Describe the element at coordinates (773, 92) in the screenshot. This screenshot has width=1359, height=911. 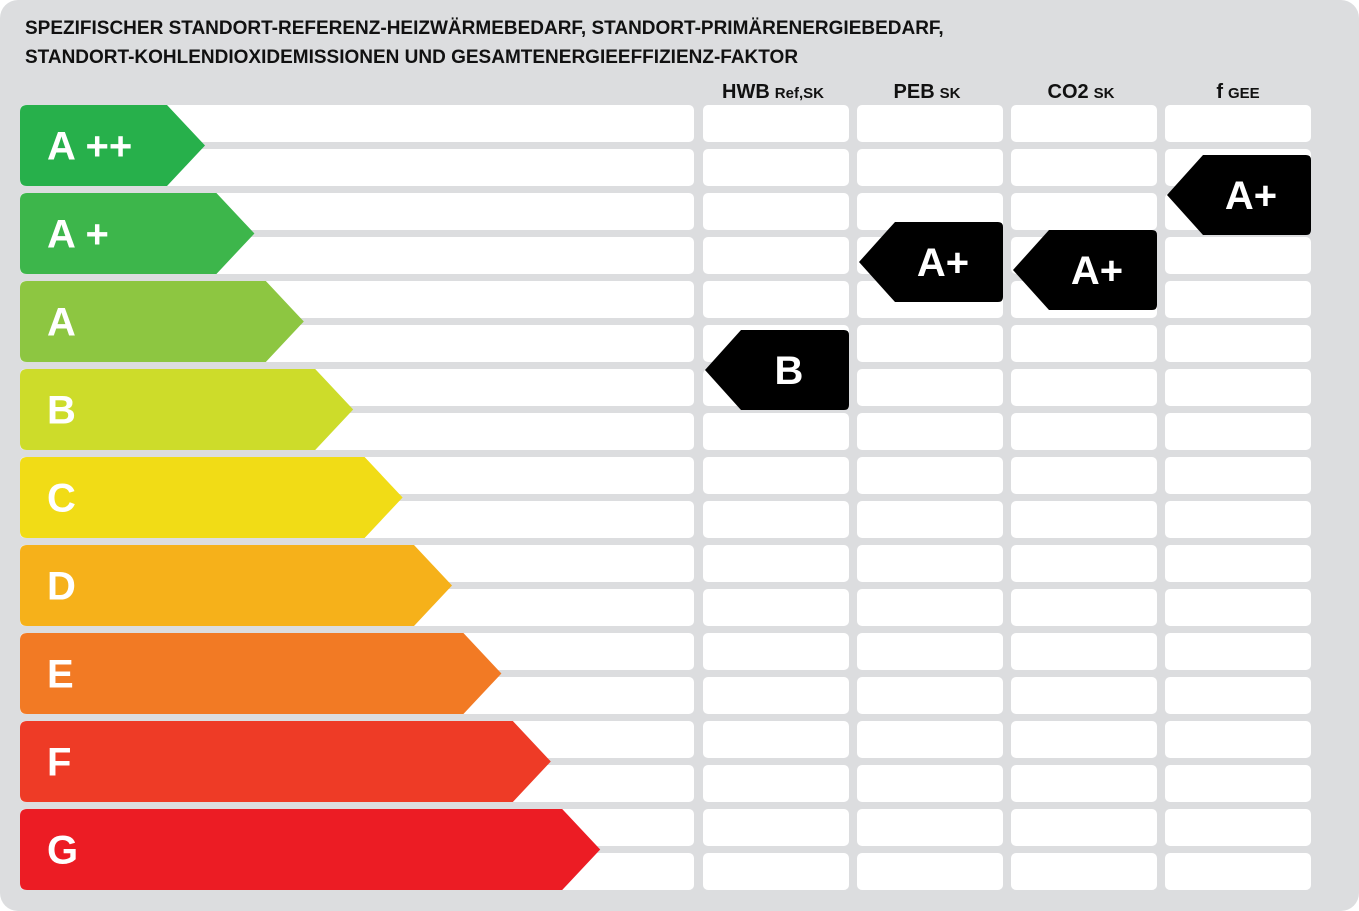
I see `column-header: HWB Ref,SK` at that location.